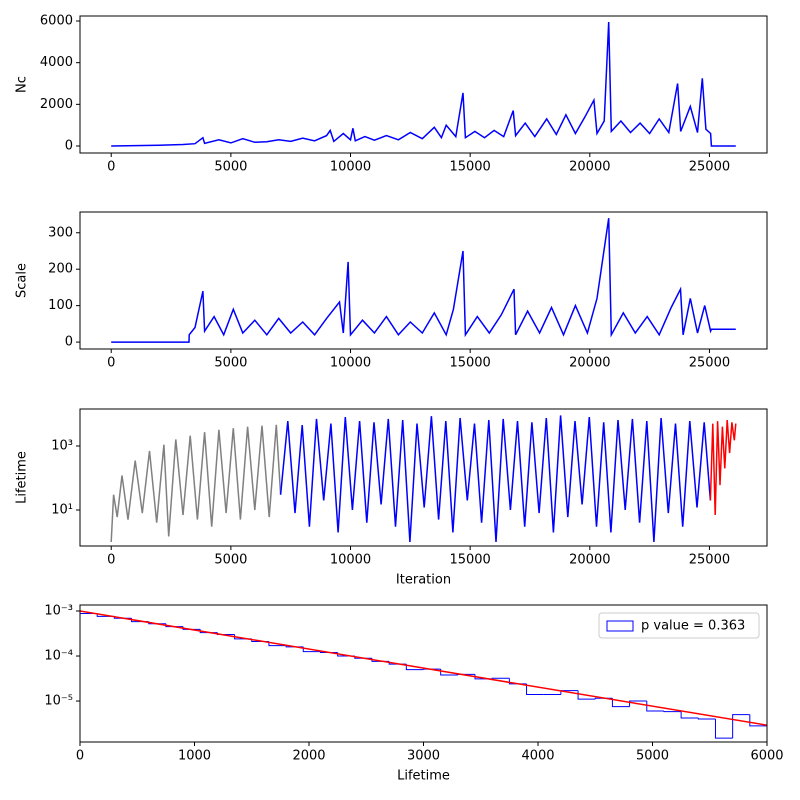  Describe the element at coordinates (56, 104) in the screenshot. I see `y-tick-label: 2000` at that location.